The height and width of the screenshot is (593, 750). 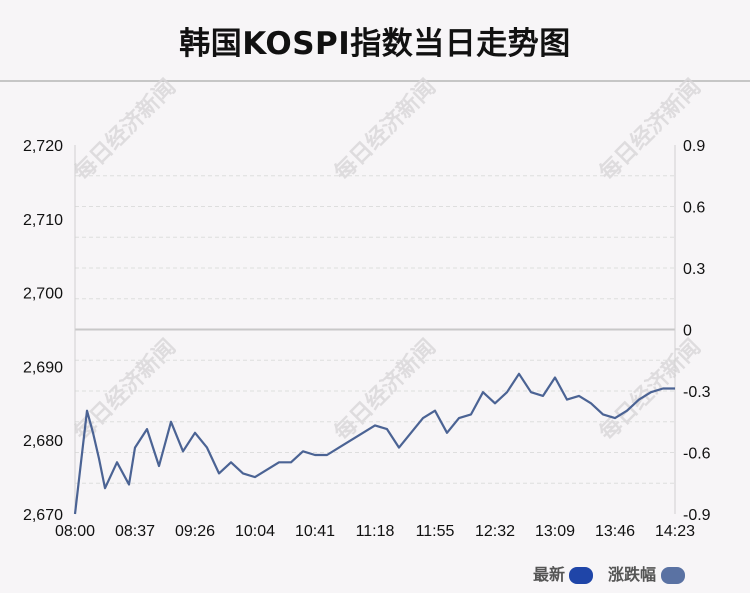 I want to click on right-y-tick-label: 0.3, so click(x=694, y=269).